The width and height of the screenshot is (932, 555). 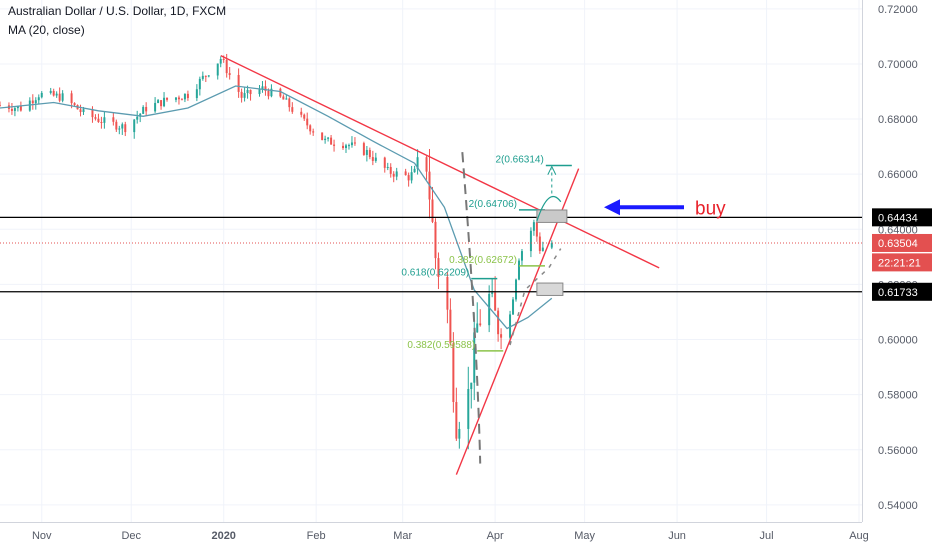 What do you see at coordinates (898, 244) in the screenshot?
I see `price-axis-label: 0.63504` at bounding box center [898, 244].